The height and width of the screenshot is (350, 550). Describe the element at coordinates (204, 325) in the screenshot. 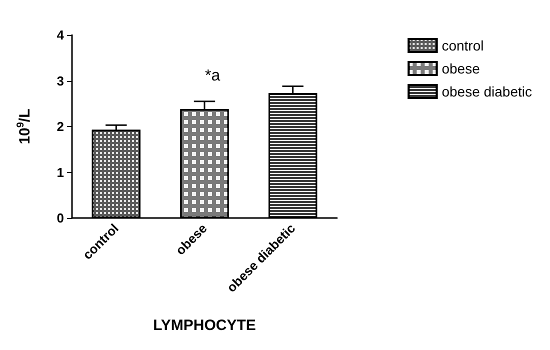

I see `x-axis-title: LYMPHOCYTE` at that location.